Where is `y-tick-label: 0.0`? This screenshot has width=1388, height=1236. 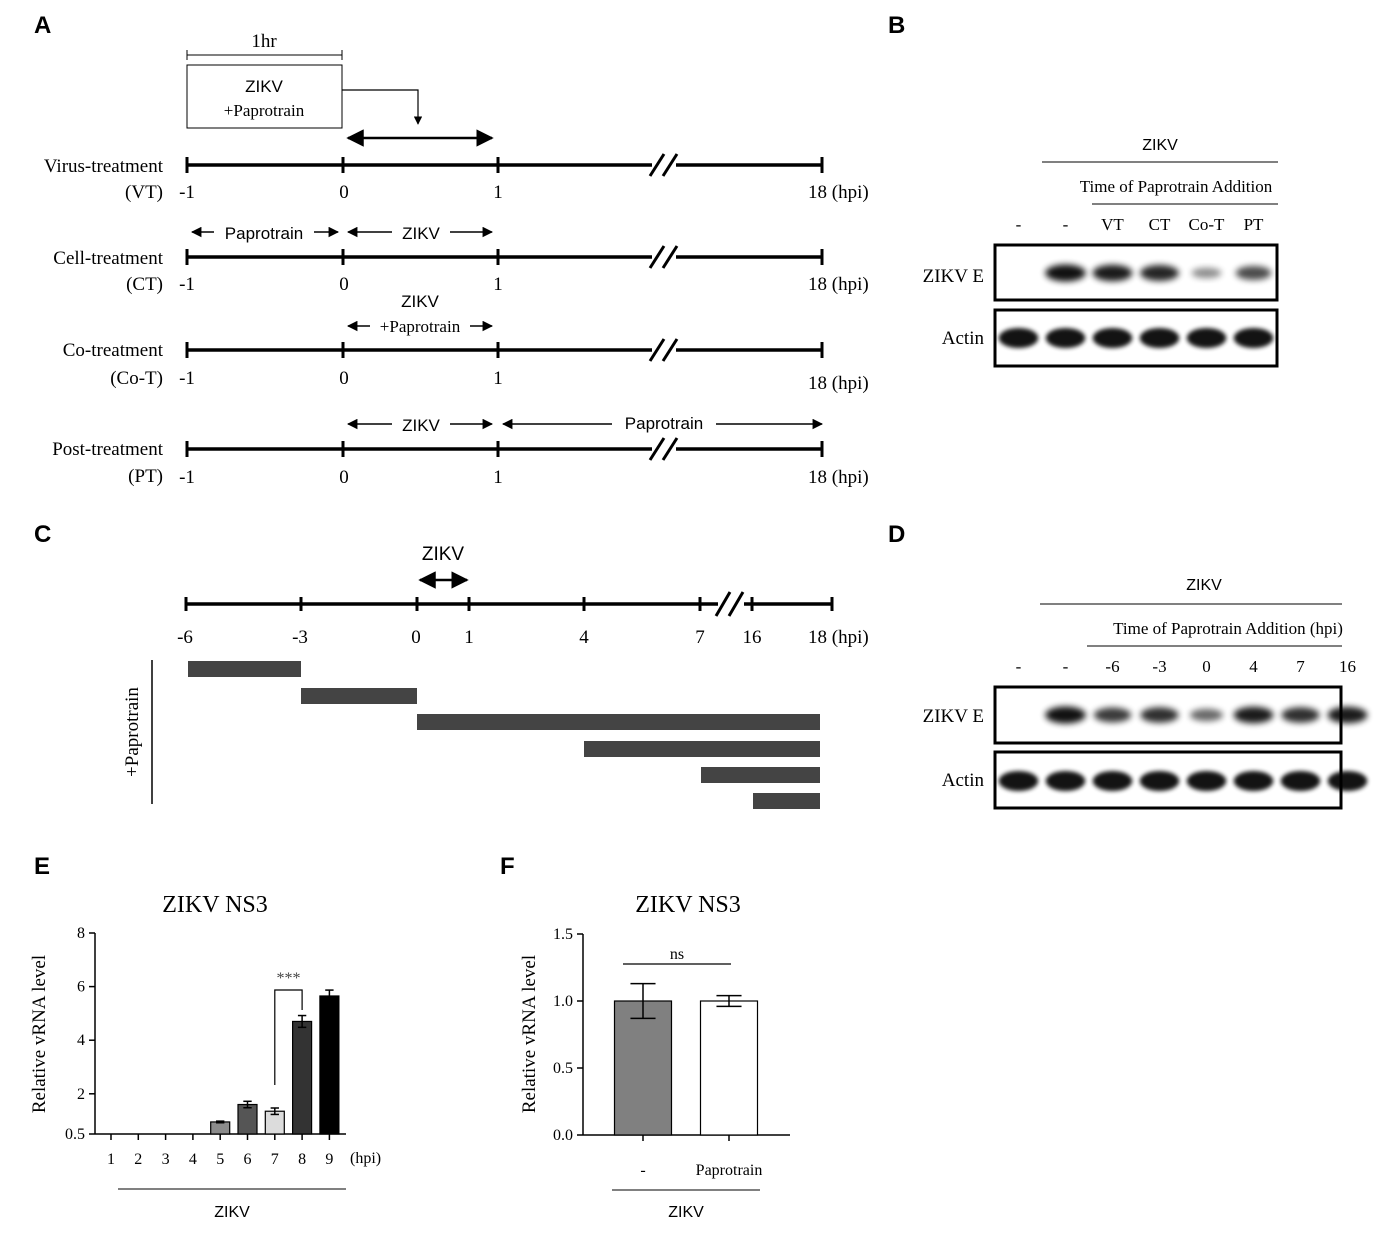 y-tick-label: 0.0 is located at coordinates (563, 1135).